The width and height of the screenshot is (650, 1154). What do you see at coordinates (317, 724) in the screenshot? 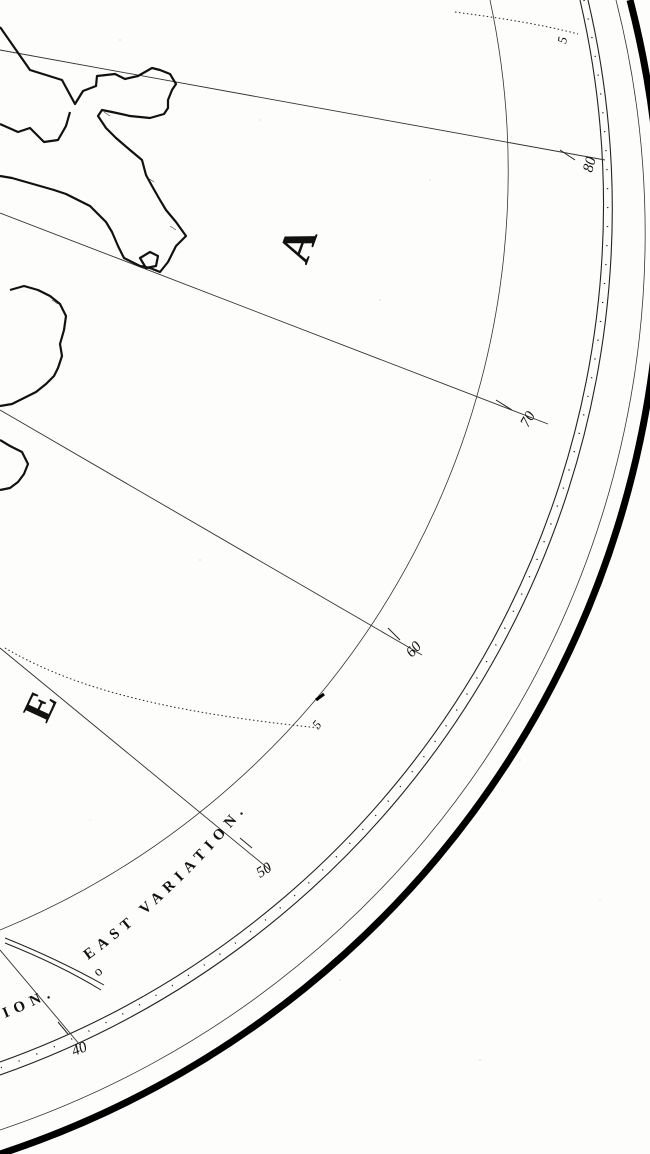
I see `variation-mark-5-mid: 5` at bounding box center [317, 724].